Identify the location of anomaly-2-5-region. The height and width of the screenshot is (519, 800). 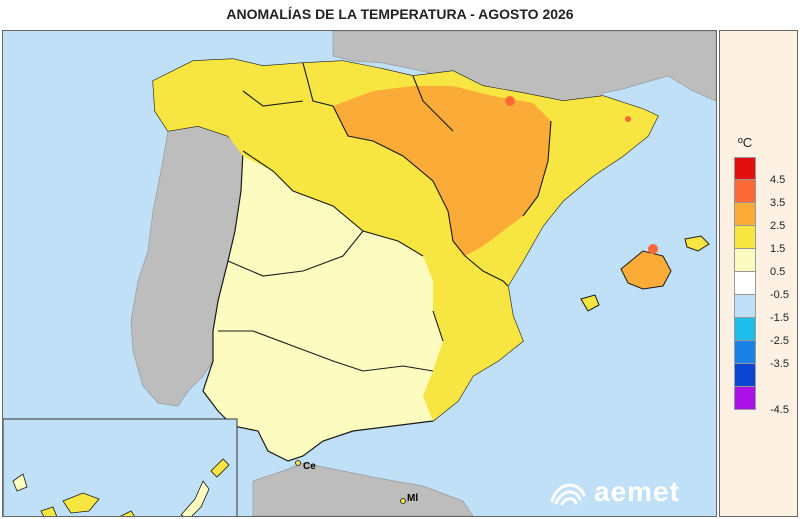
(442, 171).